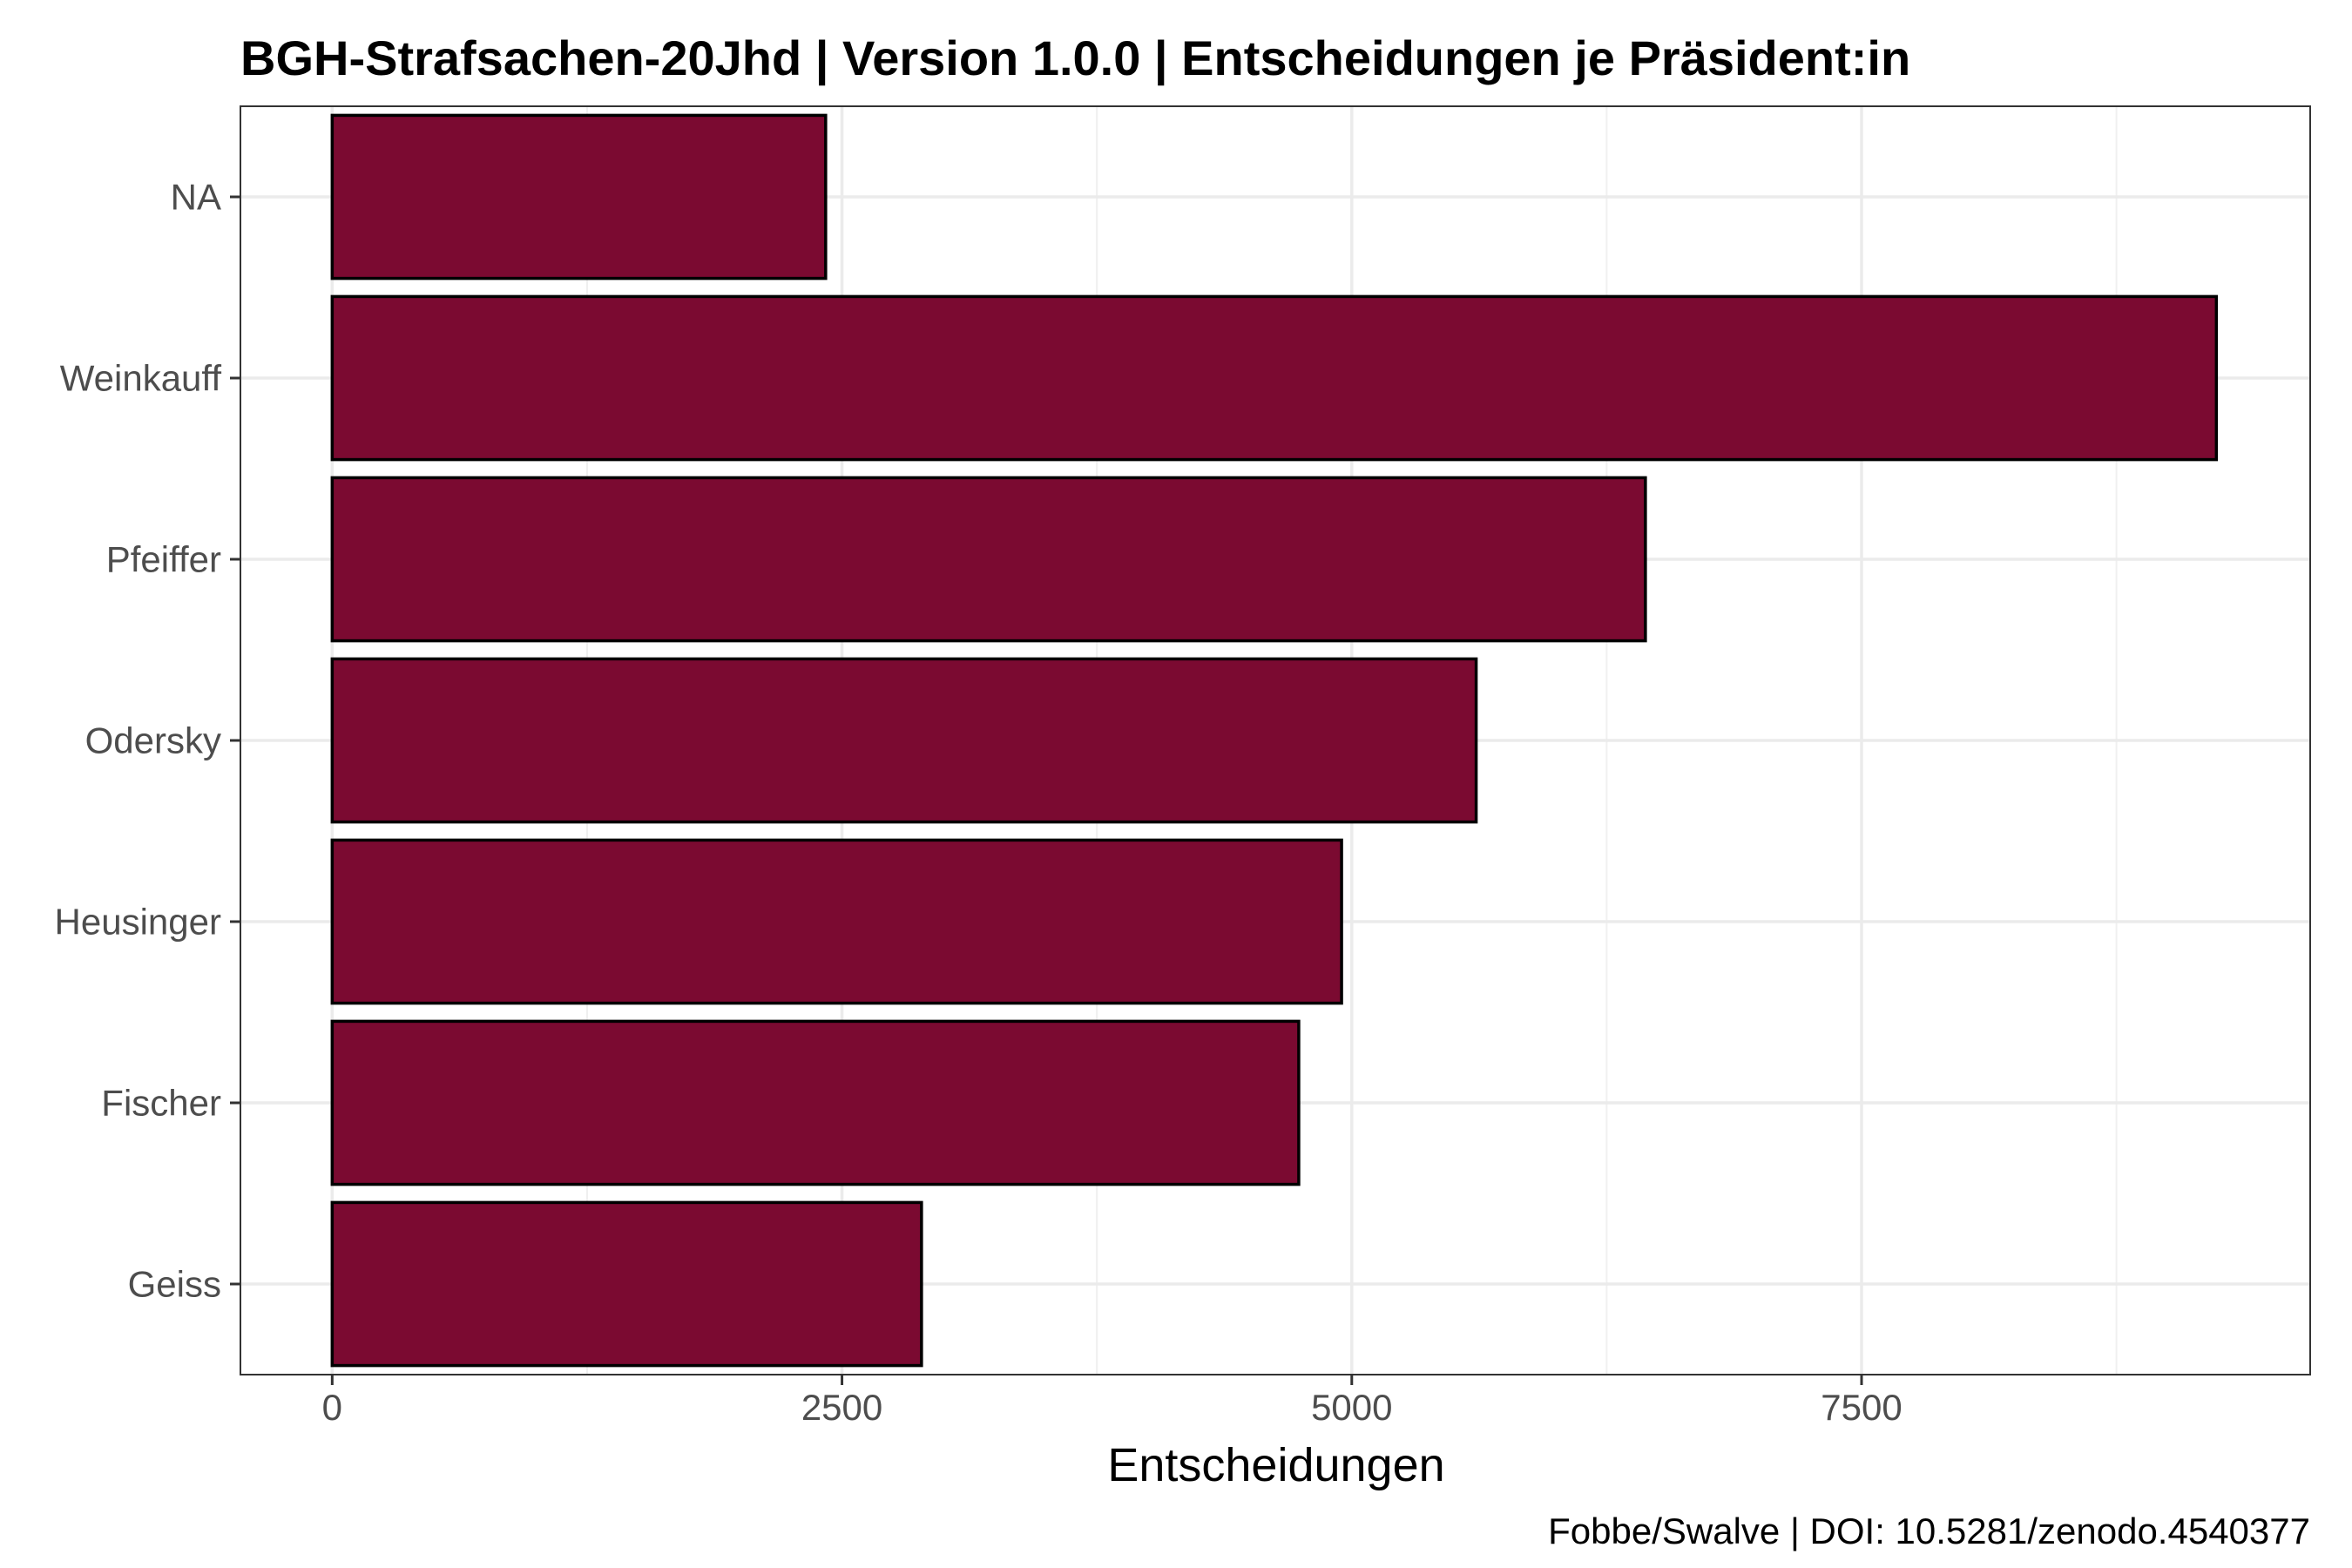 The image size is (2352, 1568). I want to click on bar-na, so click(579, 196).